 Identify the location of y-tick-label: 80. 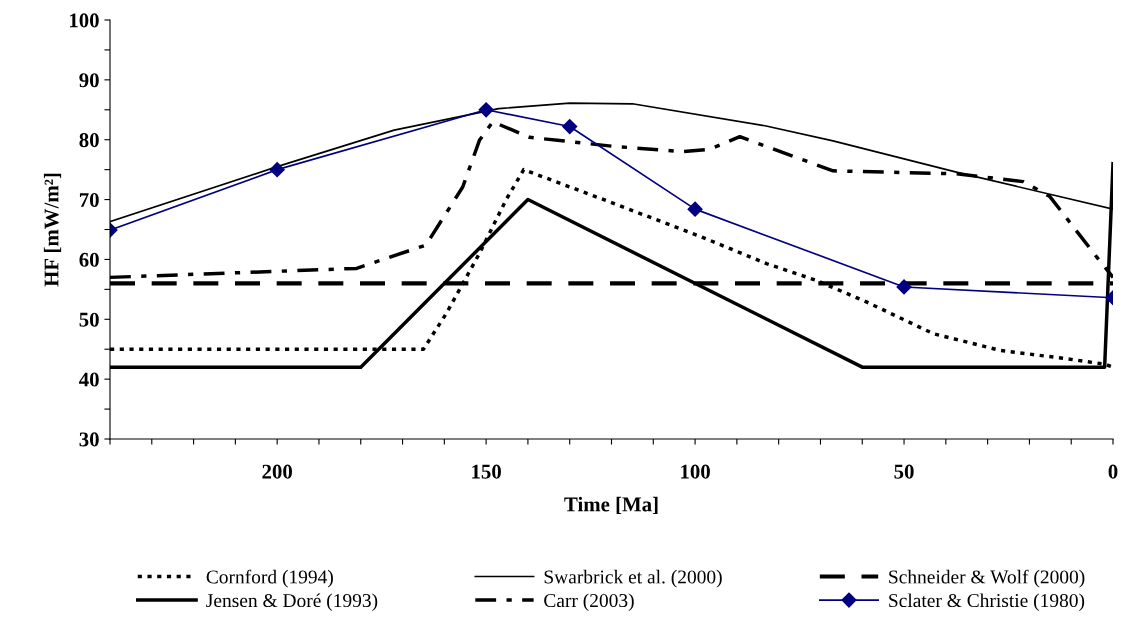
(89, 140).